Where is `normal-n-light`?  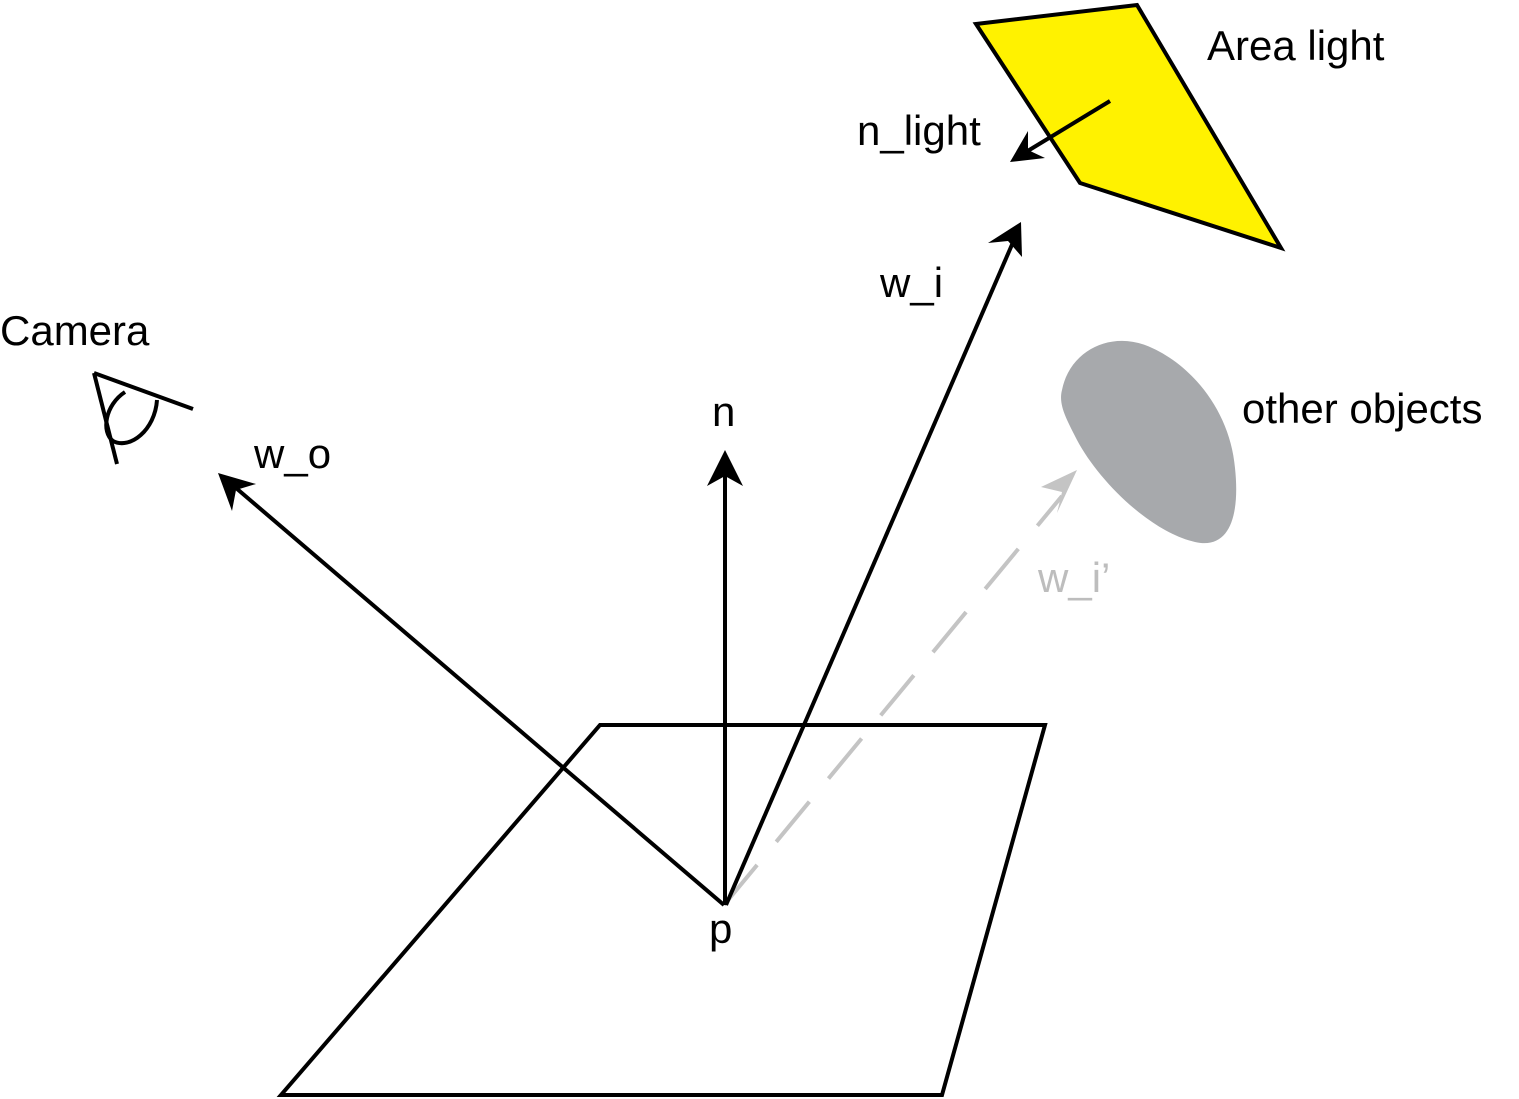
normal-n-light is located at coordinates (1068, 126).